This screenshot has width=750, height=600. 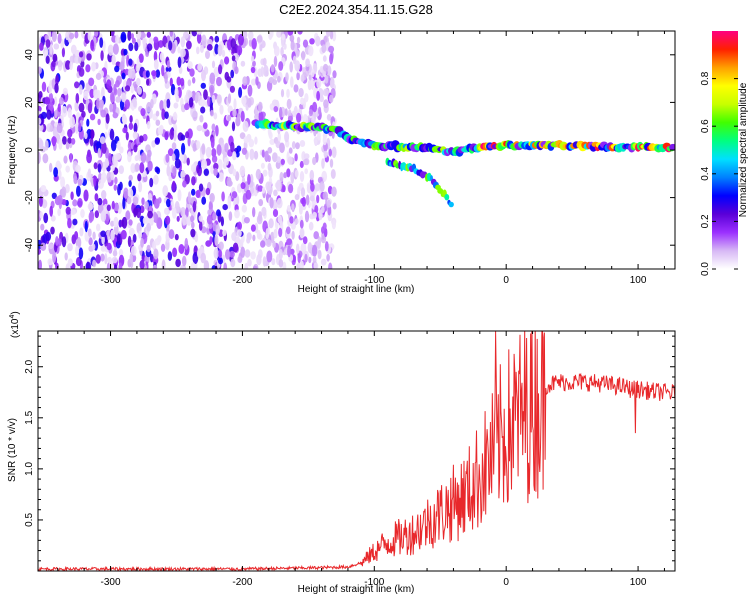 What do you see at coordinates (242, 280) in the screenshot?
I see `spectrogram-x-tick-label: -200` at bounding box center [242, 280].